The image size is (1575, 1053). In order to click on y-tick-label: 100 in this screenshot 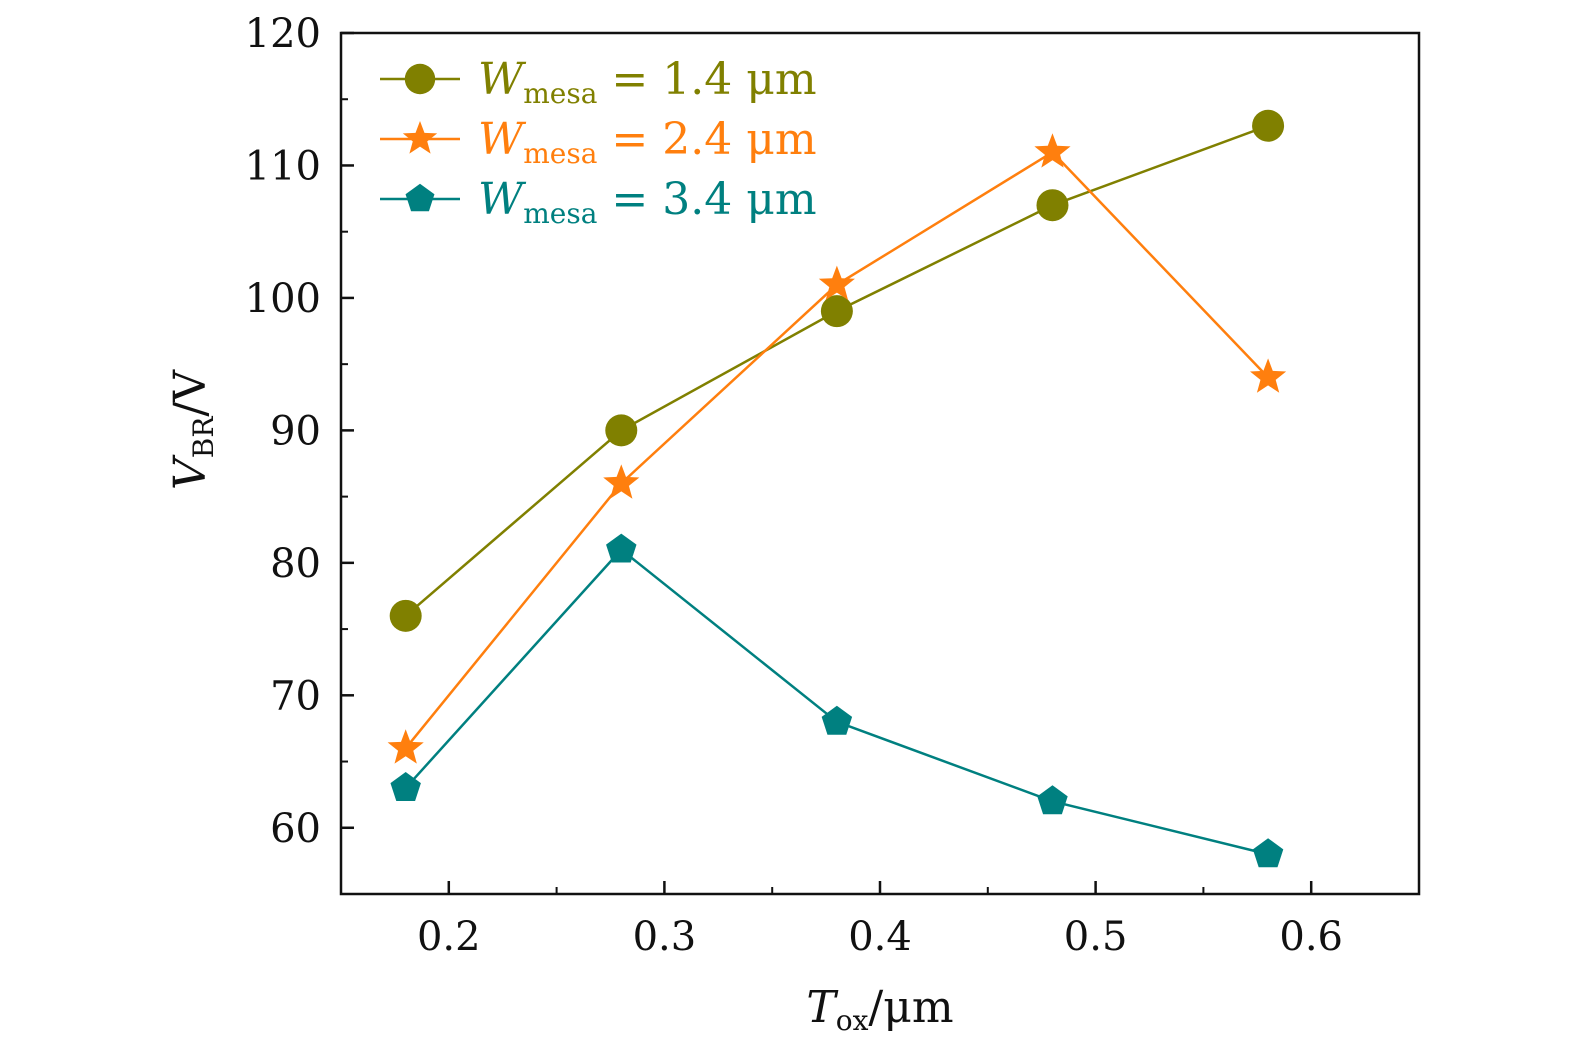, I will do `click(283, 299)`.